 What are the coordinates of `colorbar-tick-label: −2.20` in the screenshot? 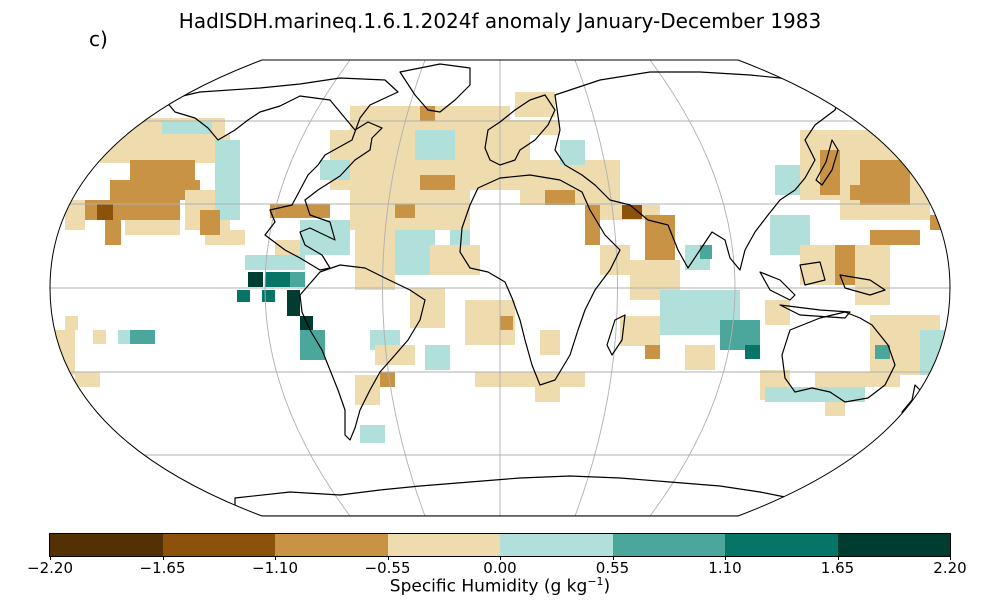 It's located at (50, 568).